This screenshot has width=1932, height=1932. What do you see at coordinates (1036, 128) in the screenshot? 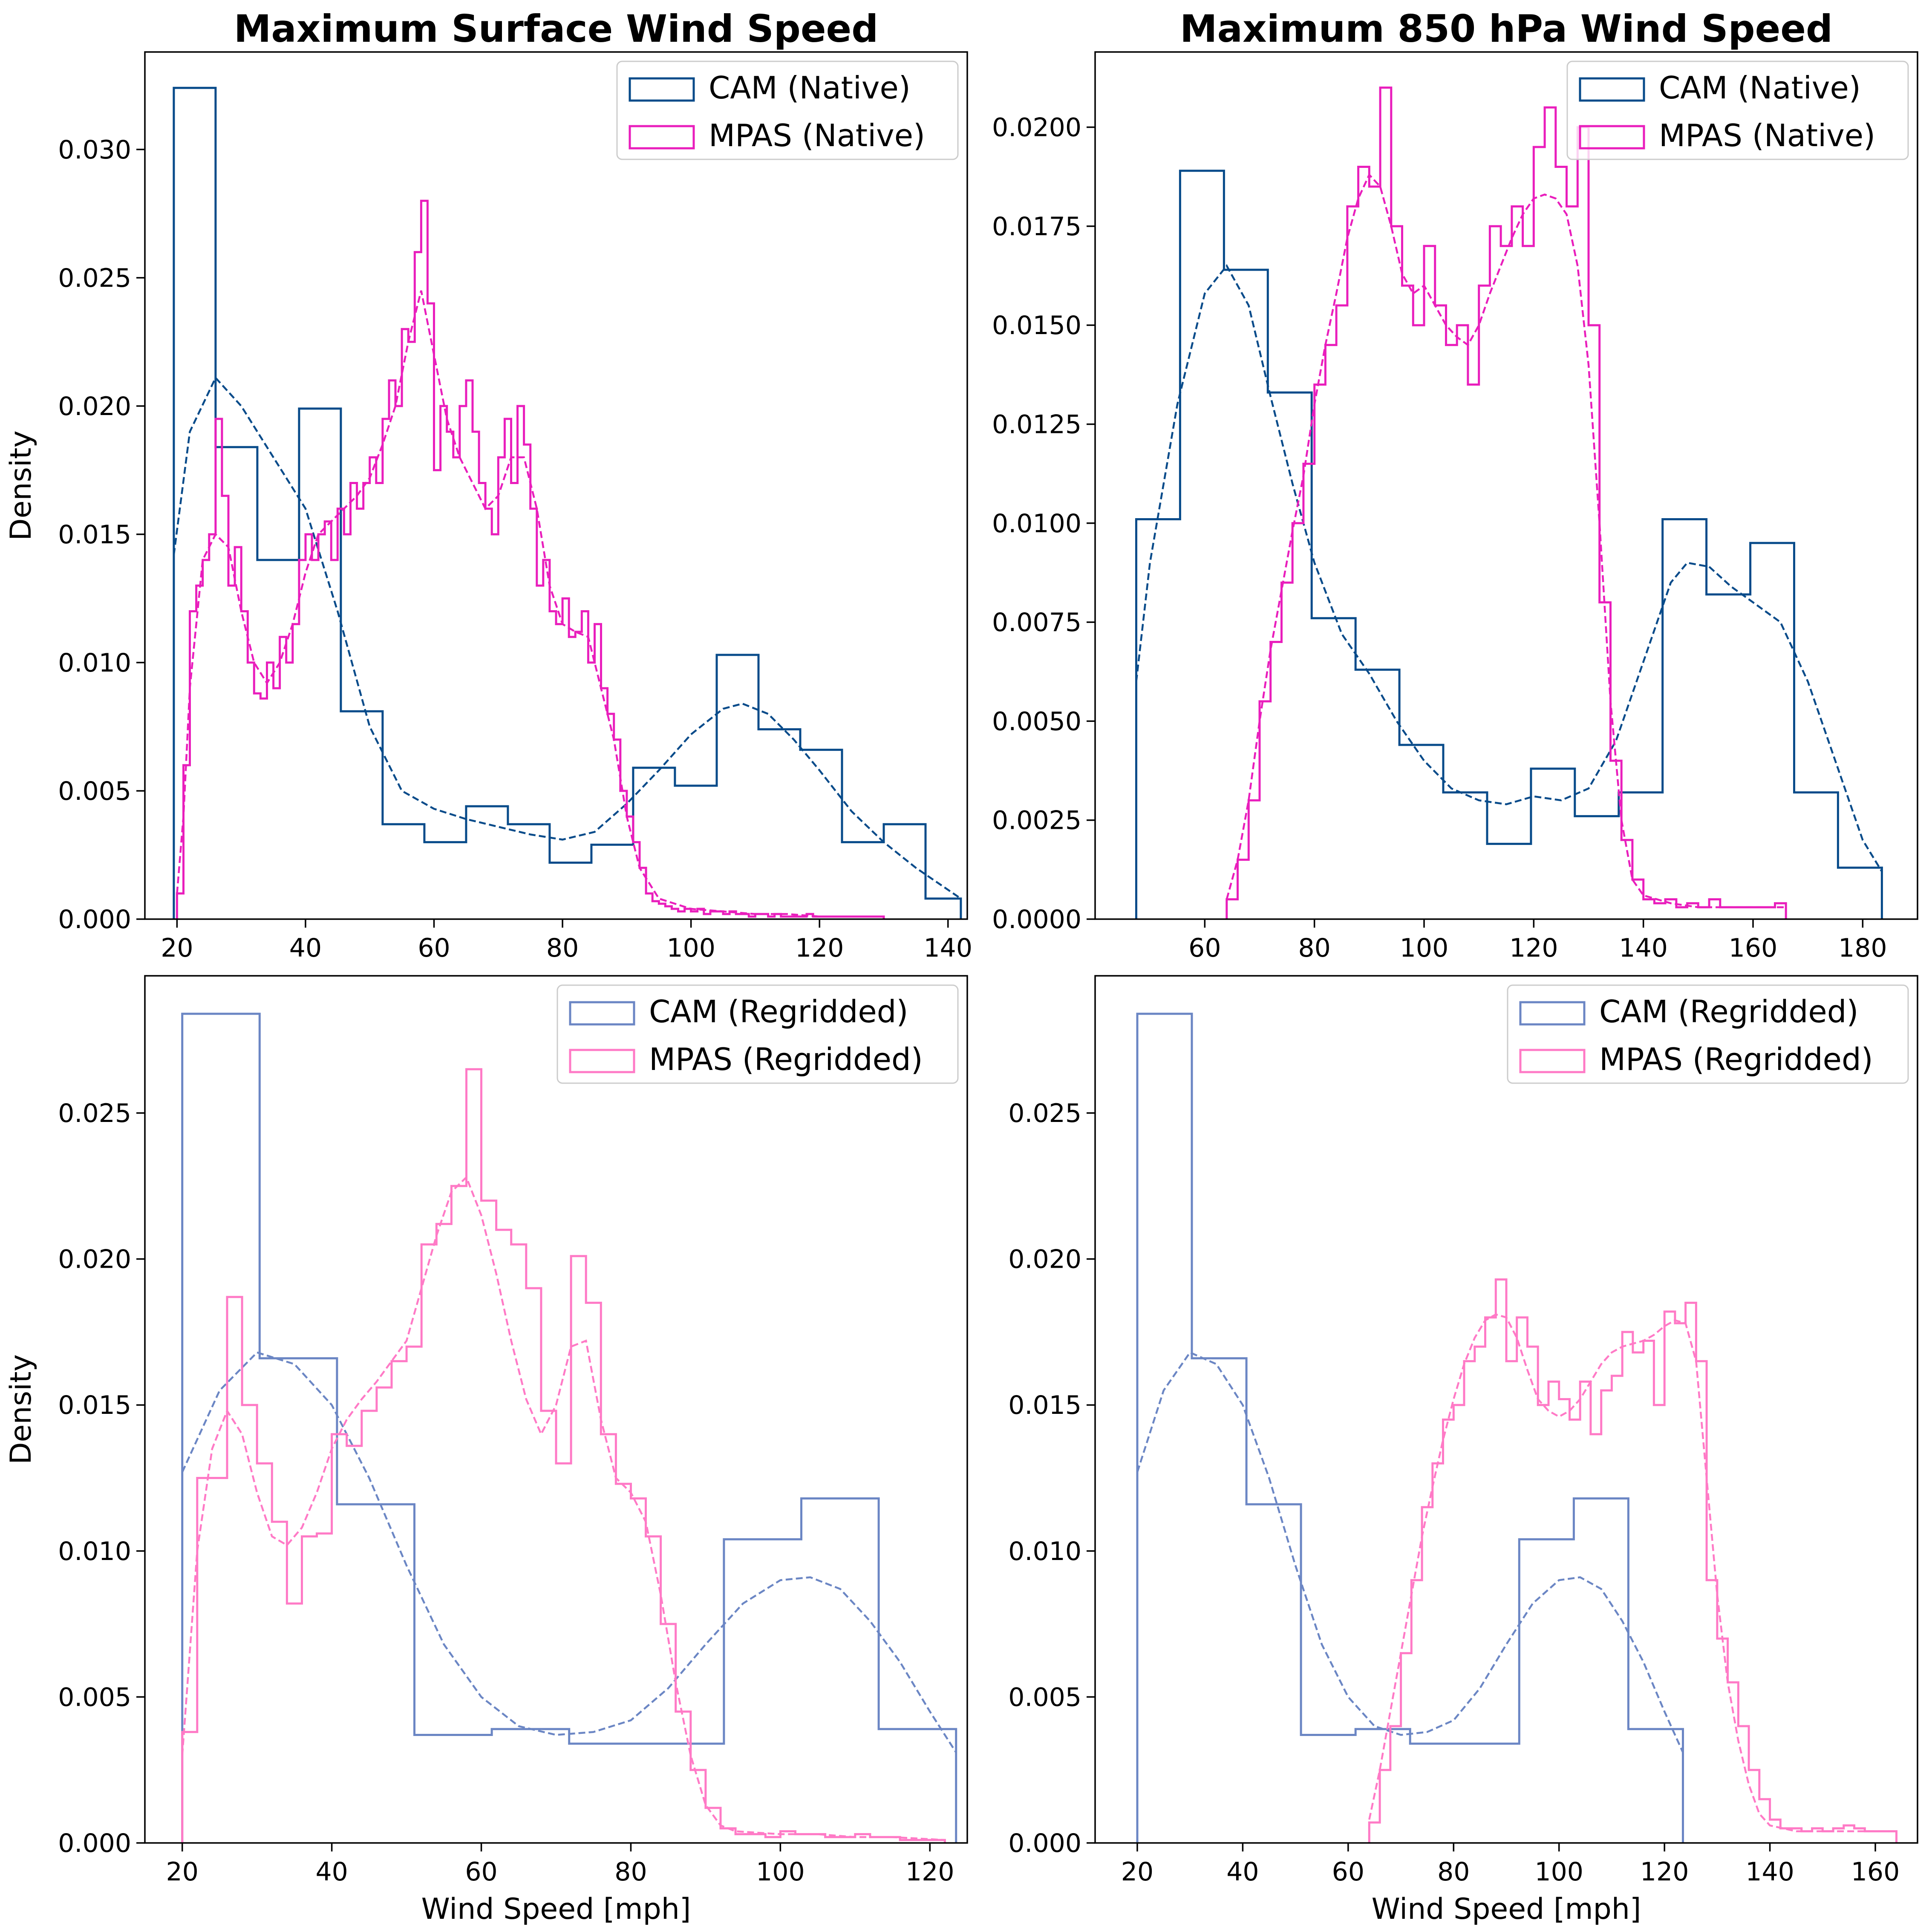
I see `y-tick-label: 0.0200` at bounding box center [1036, 128].